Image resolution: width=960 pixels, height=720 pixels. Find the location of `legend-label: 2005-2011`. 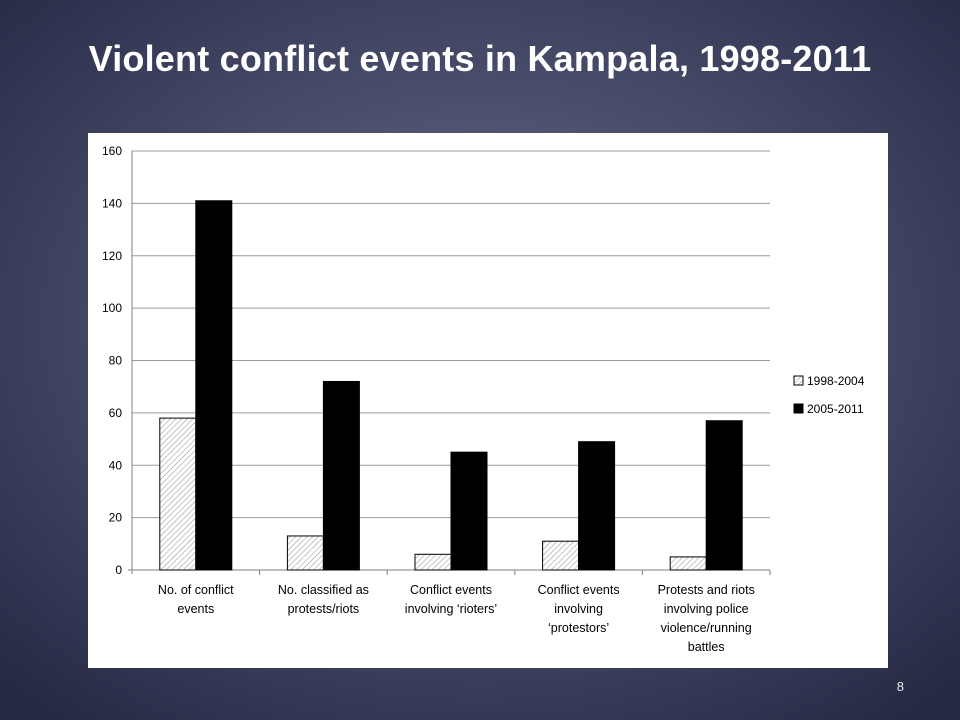

legend-label: 2005-2011 is located at coordinates (835, 409).